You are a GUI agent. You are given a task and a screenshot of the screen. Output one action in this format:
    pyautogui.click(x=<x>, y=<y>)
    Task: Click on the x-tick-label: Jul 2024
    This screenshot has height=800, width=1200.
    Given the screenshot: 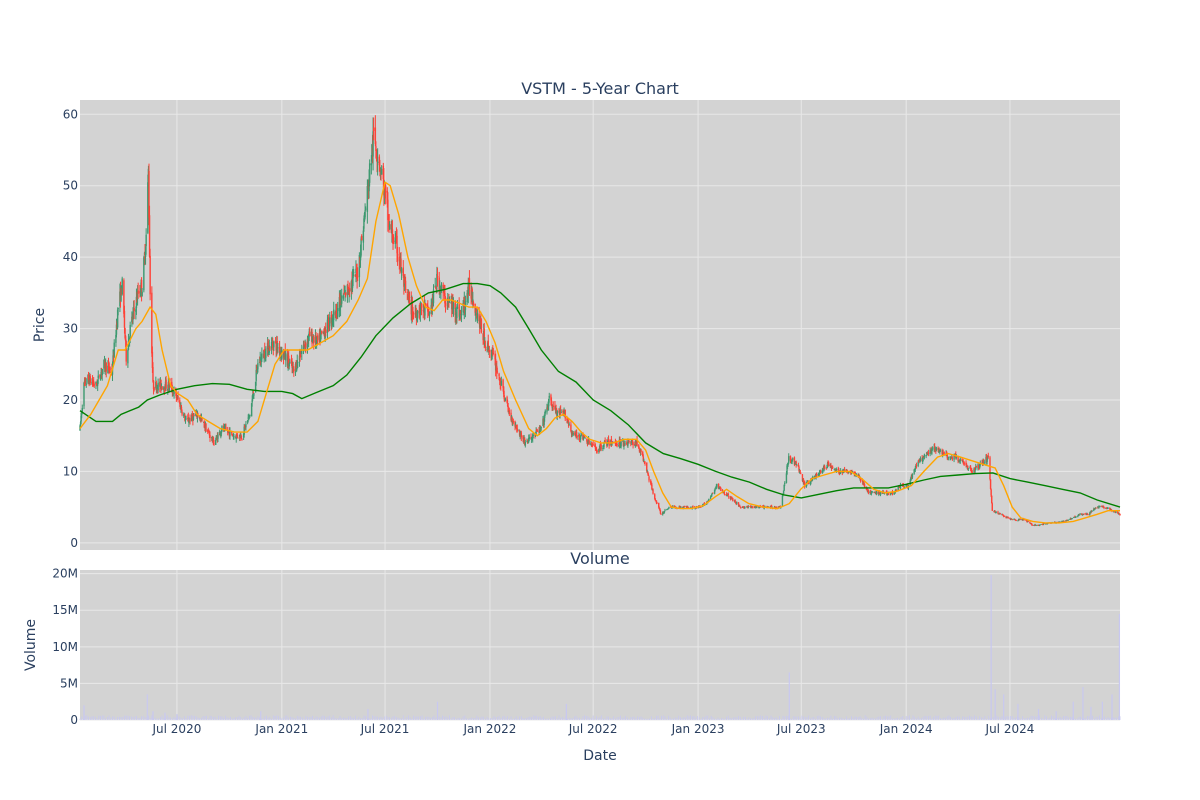 What is the action you would take?
    pyautogui.click(x=1010, y=729)
    